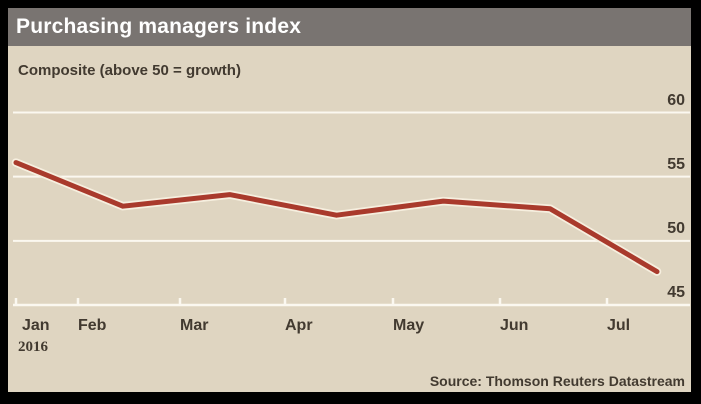 The width and height of the screenshot is (701, 404). I want to click on x-axis-label: Jun, so click(514, 325).